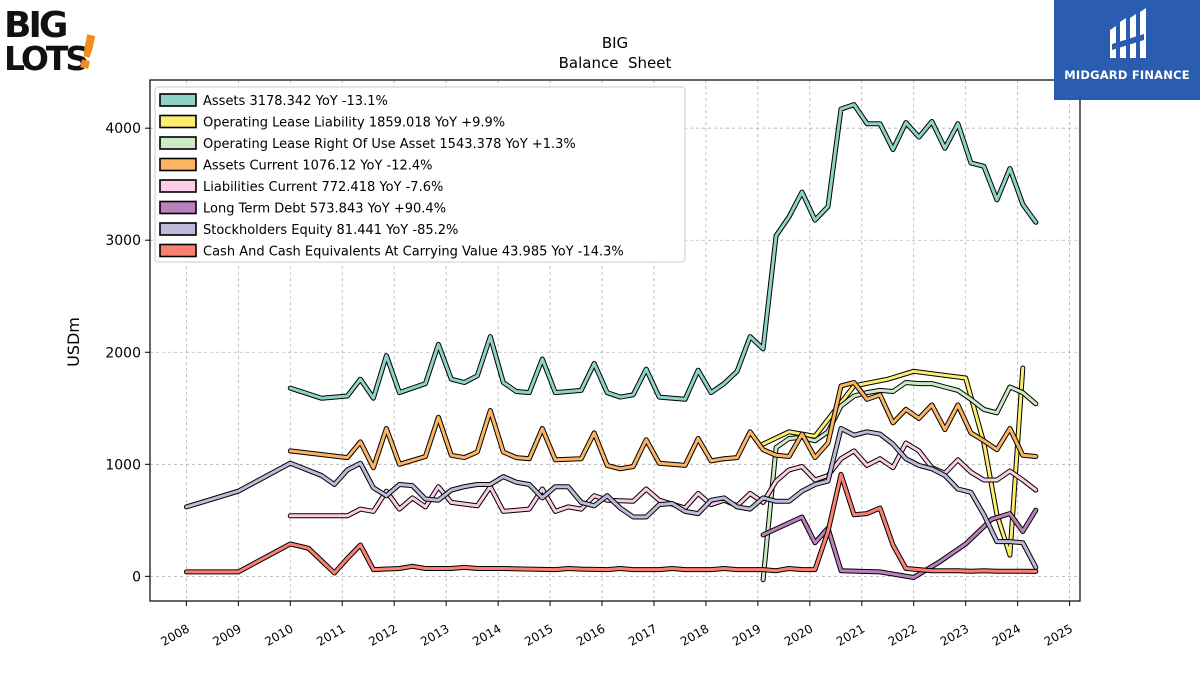 Image resolution: width=1200 pixels, height=675 pixels. Describe the element at coordinates (178, 143) in the screenshot. I see `legend-swatch-operating-lease-right-of-use-asset` at that location.